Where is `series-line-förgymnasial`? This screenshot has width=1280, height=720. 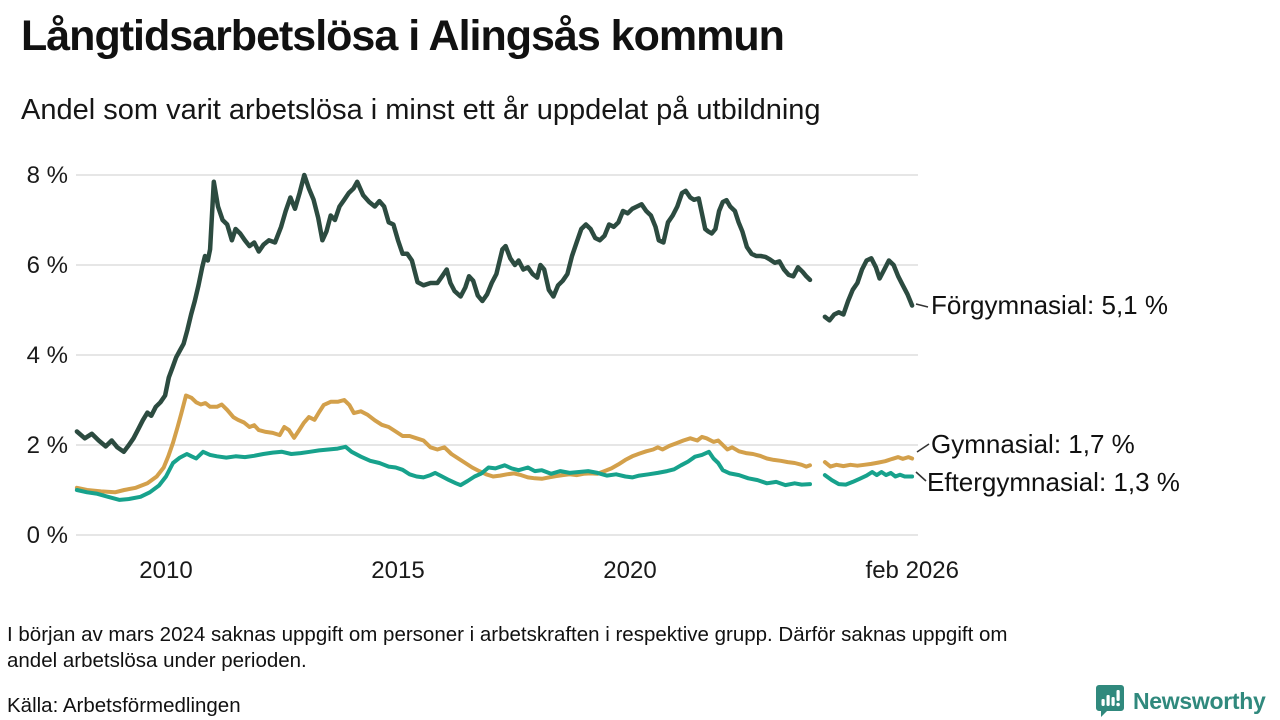
series-line-förgymnasial is located at coordinates (868, 289).